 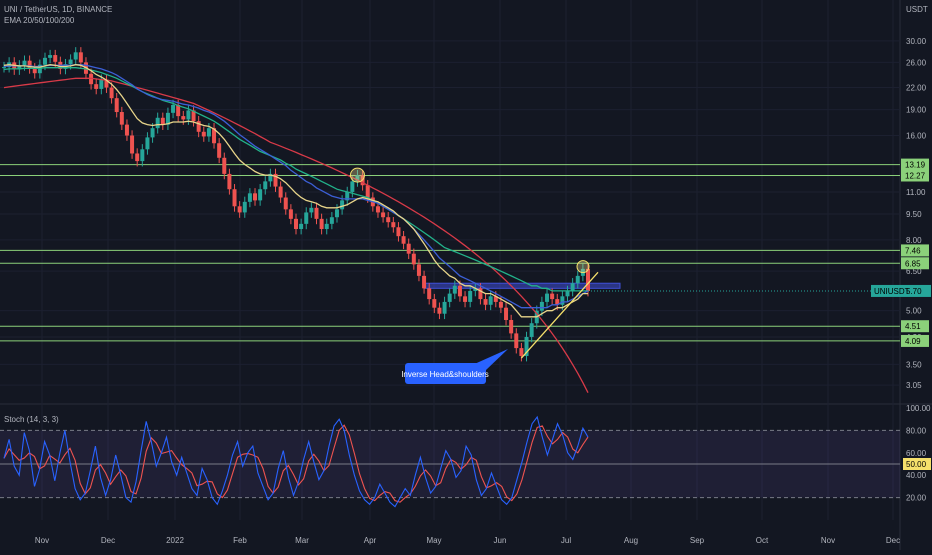 What do you see at coordinates (916, 498) in the screenshot?
I see `stoch-tick-label: 20.00` at bounding box center [916, 498].